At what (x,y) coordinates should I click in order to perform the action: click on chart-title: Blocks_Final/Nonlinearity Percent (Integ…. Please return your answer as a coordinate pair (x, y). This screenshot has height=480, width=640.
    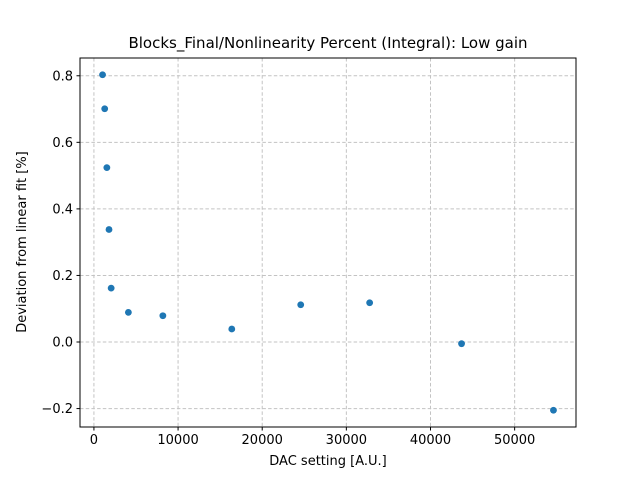
    Looking at the image, I should click on (327, 43).